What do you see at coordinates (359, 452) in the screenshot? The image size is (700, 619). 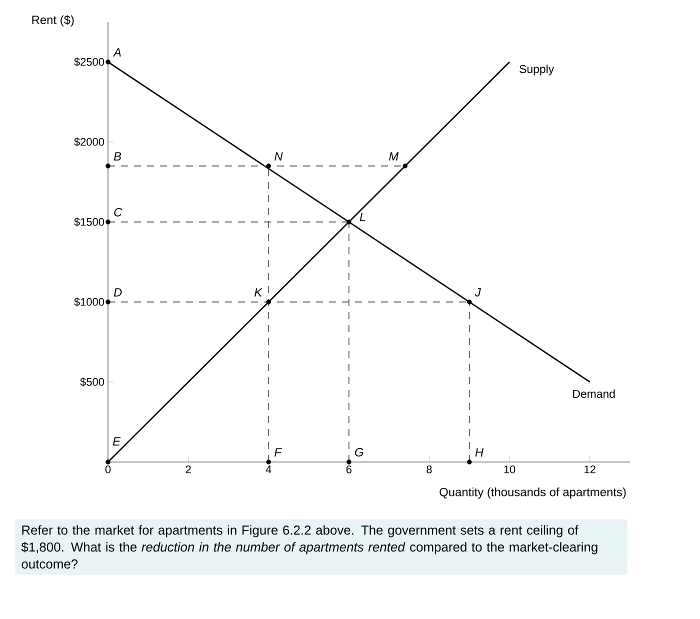 I see `annotation: G` at bounding box center [359, 452].